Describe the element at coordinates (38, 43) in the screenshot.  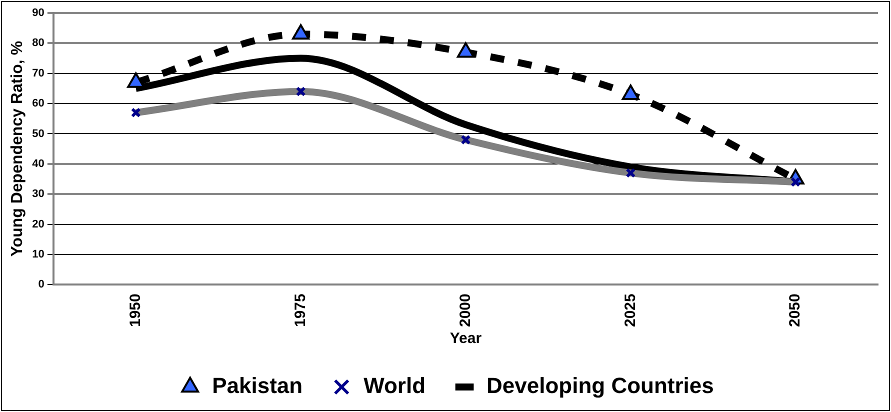
I see `y-tick-label: 80` at that location.